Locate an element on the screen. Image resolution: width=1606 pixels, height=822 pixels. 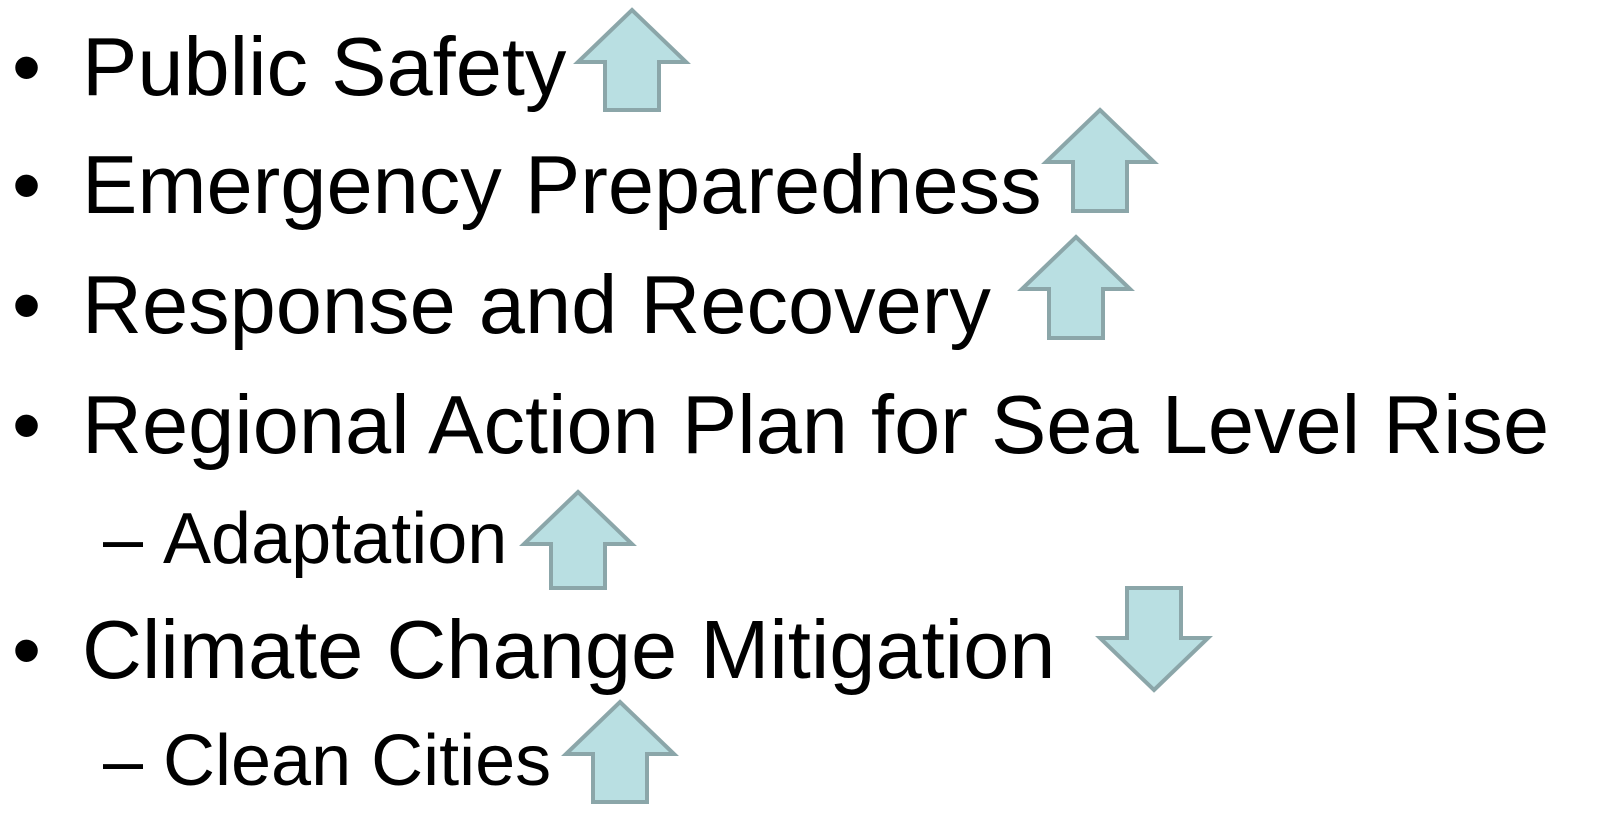
item-text: Climate Change Mitigation is located at coordinates (568, 649).